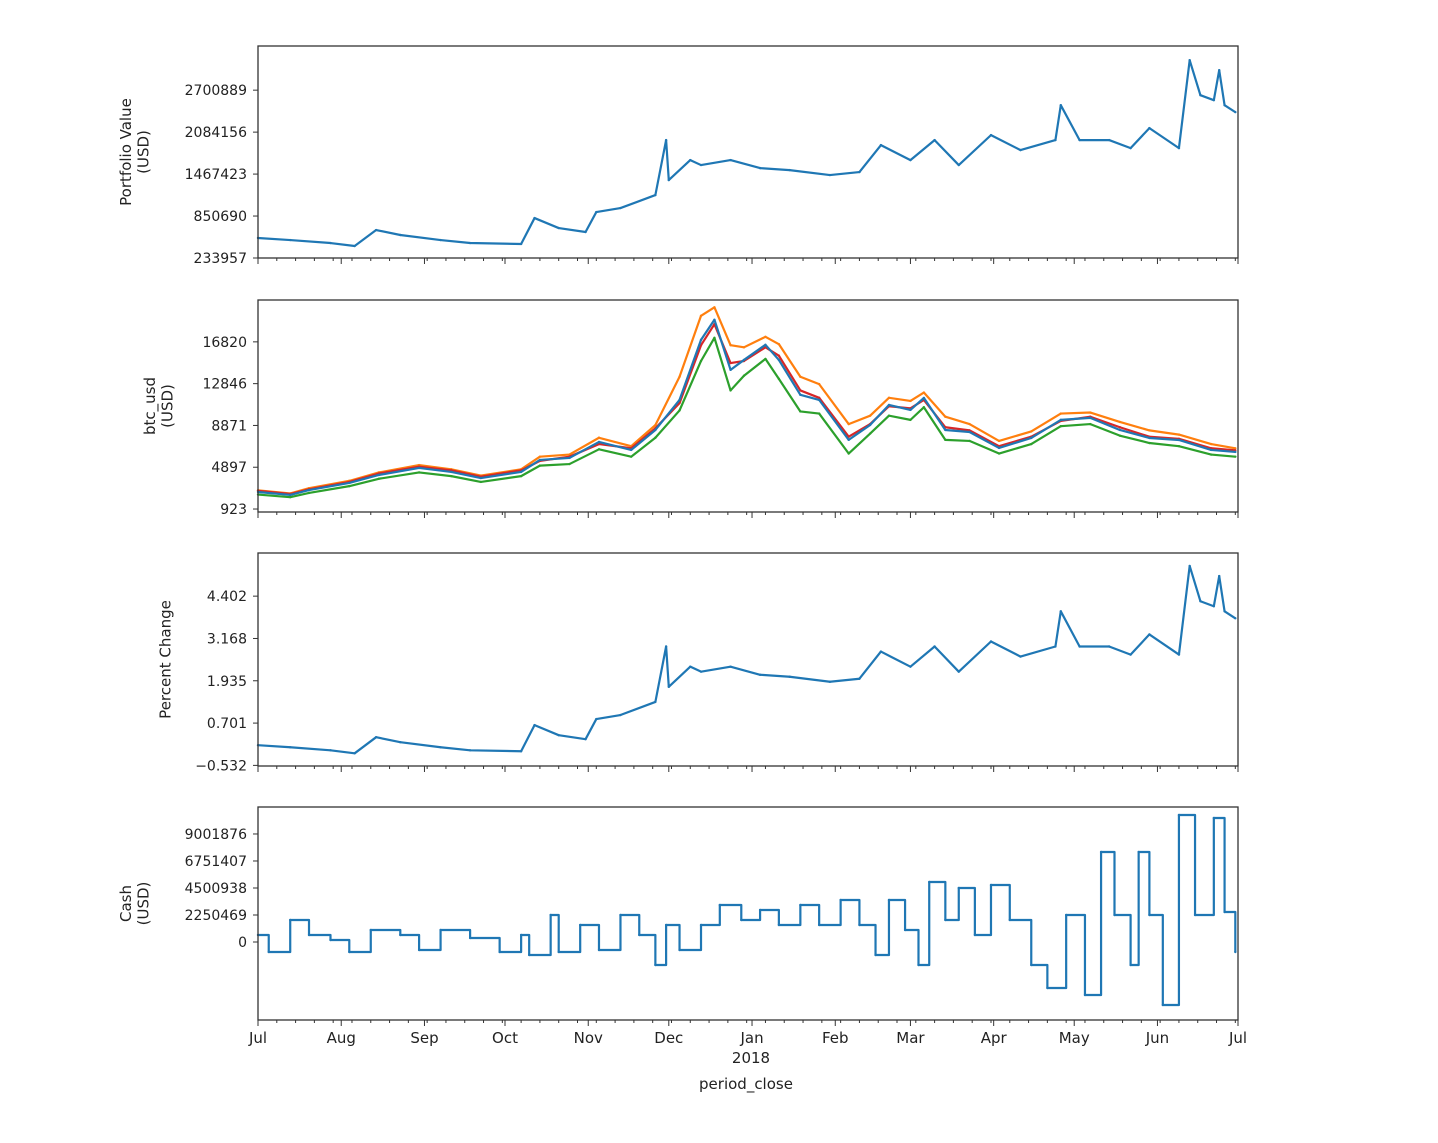 This screenshot has height=1143, width=1438. I want to click on x-tick-label: Oct, so click(505, 1038).